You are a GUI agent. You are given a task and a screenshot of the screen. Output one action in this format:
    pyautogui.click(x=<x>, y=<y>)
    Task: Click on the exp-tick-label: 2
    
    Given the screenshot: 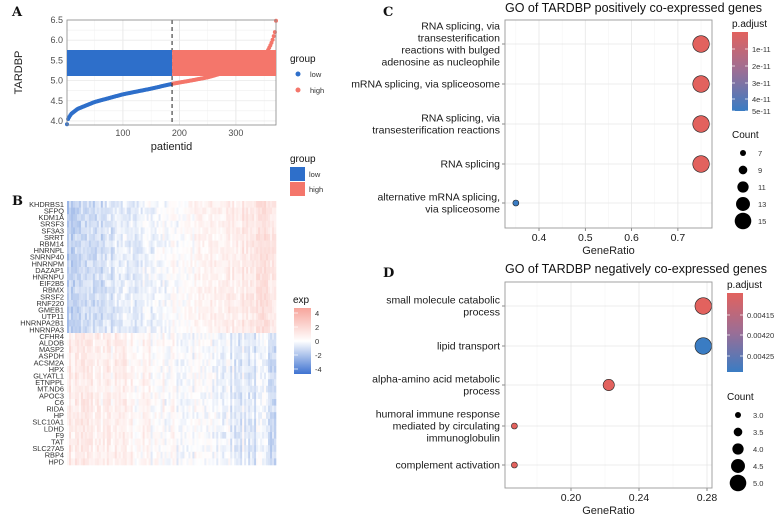 What is the action you would take?
    pyautogui.click(x=317, y=327)
    